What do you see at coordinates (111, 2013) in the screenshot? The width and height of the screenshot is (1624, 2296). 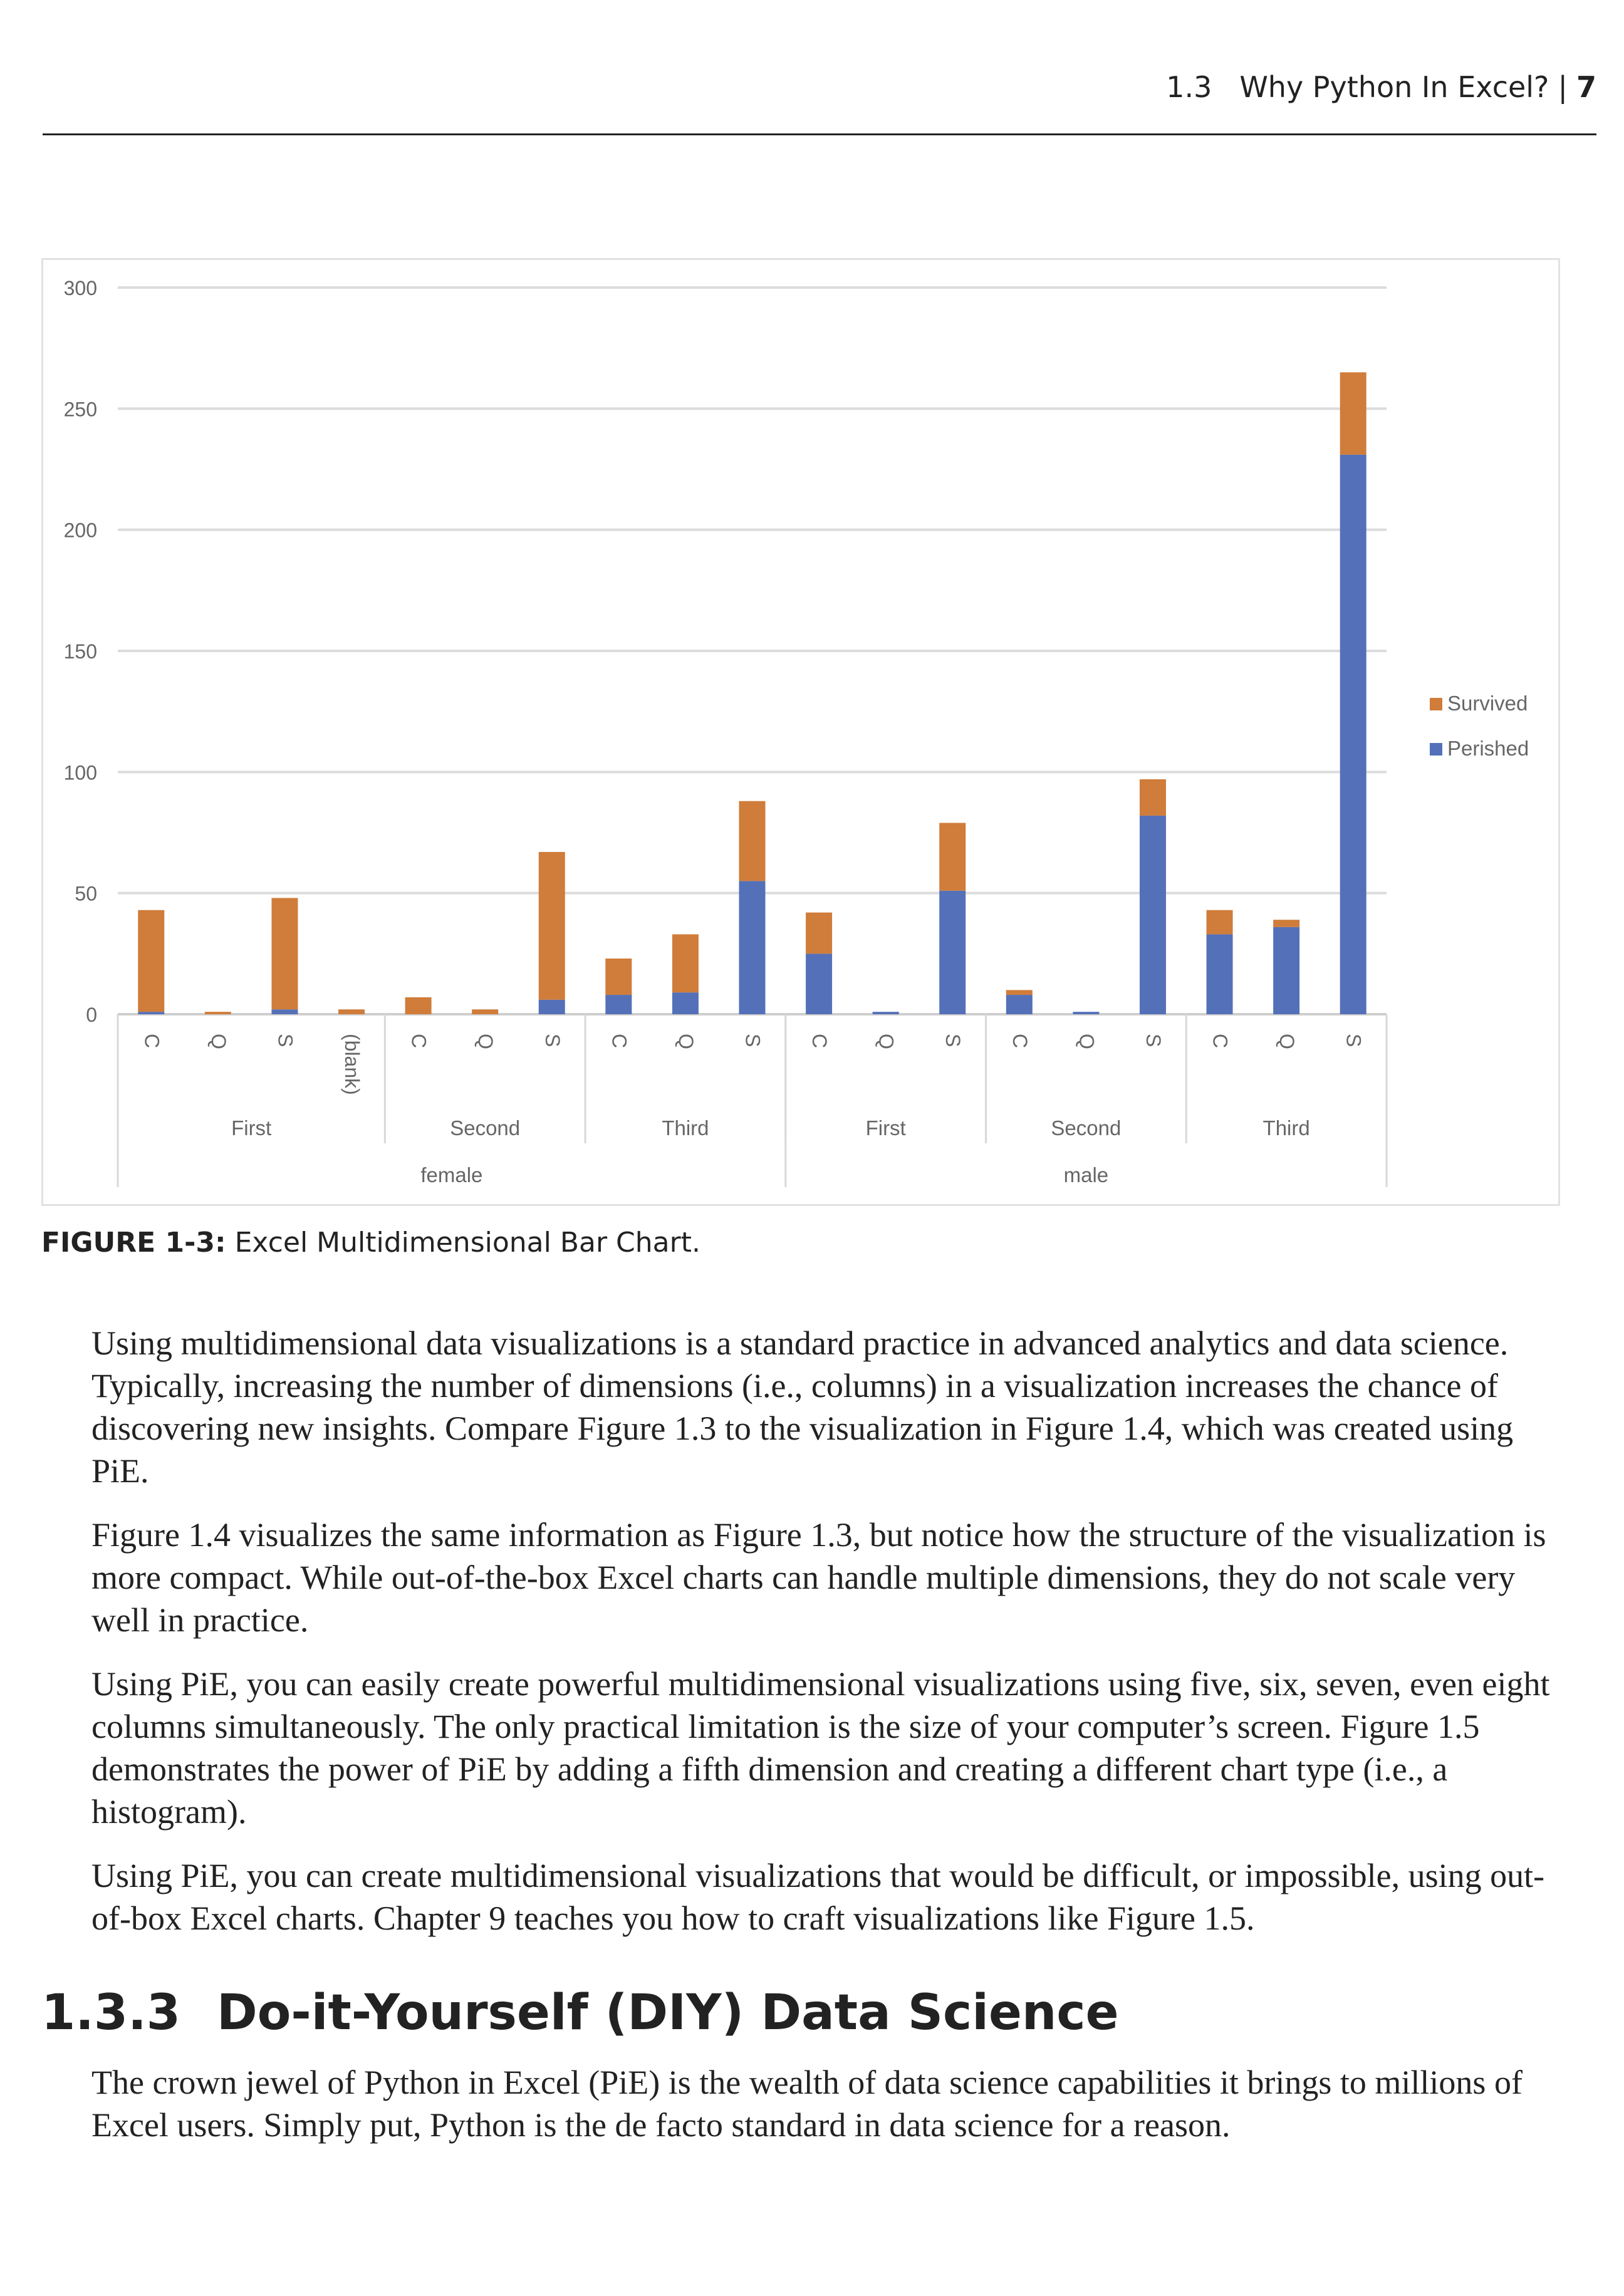 I see `section-heading-number: 1.3.3` at bounding box center [111, 2013].